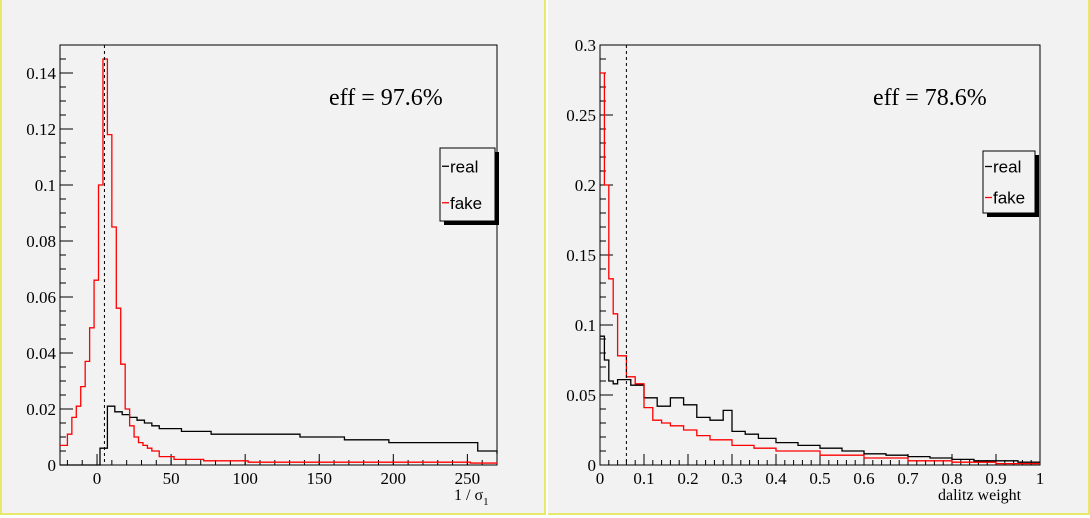  What do you see at coordinates (466, 203) in the screenshot?
I see `left-legend-label-fake: fake` at bounding box center [466, 203].